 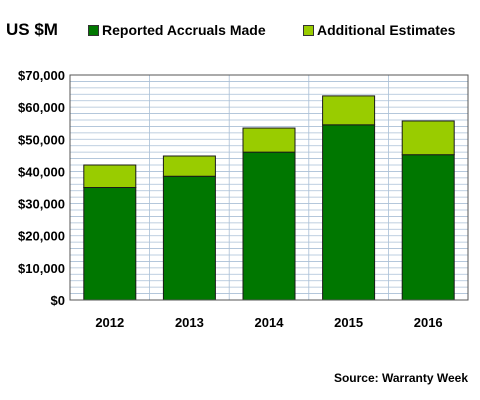 I want to click on x-tick-label: 2012, so click(x=109, y=322).